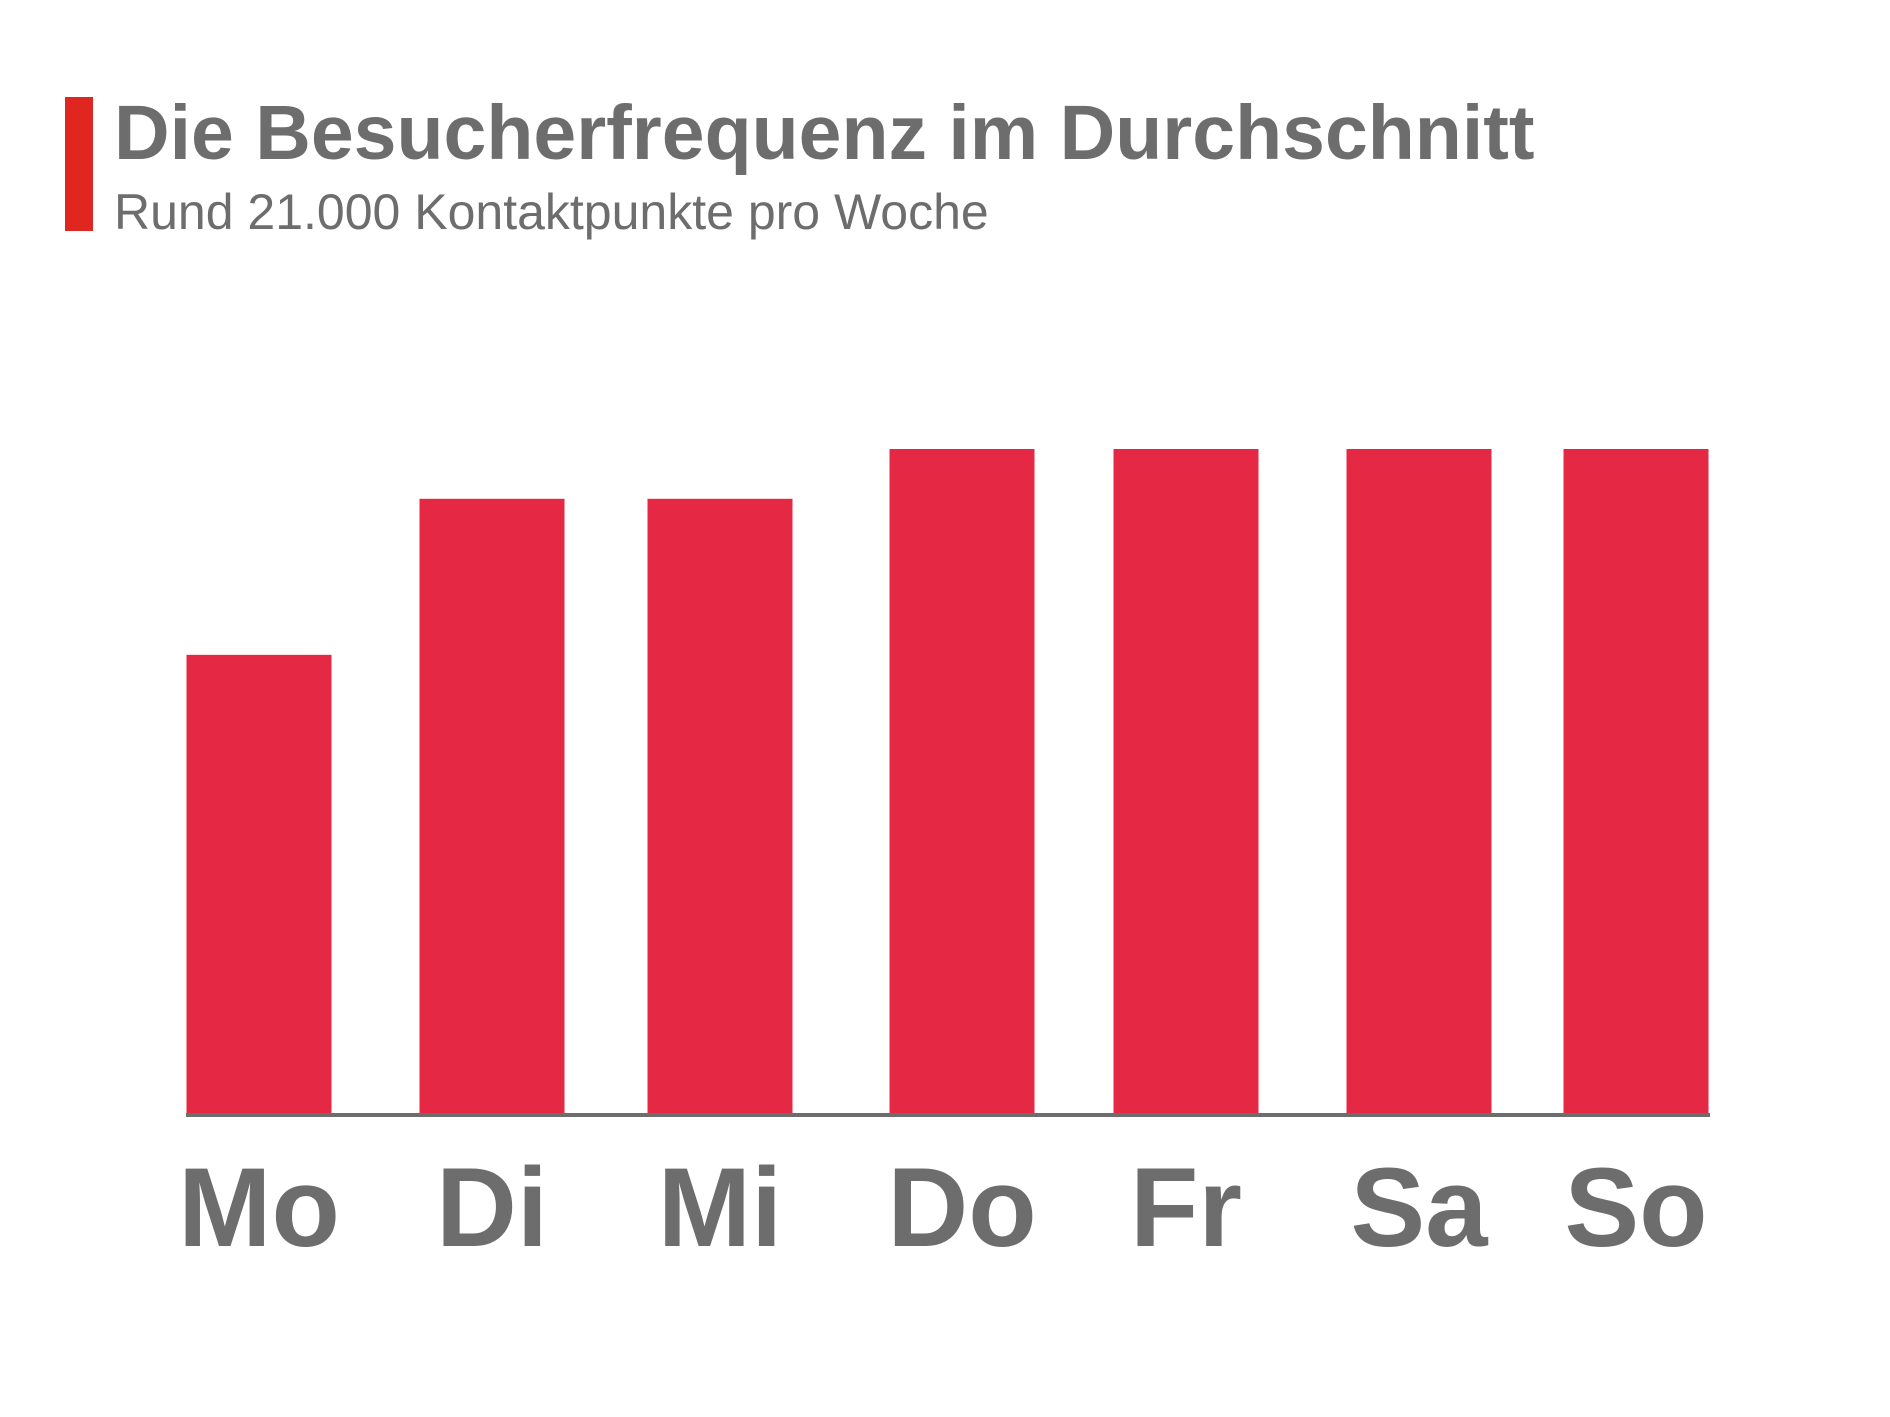 The image size is (1890, 1417). What do you see at coordinates (259, 1207) in the screenshot?
I see `x-tick-label-mo: Mo` at bounding box center [259, 1207].